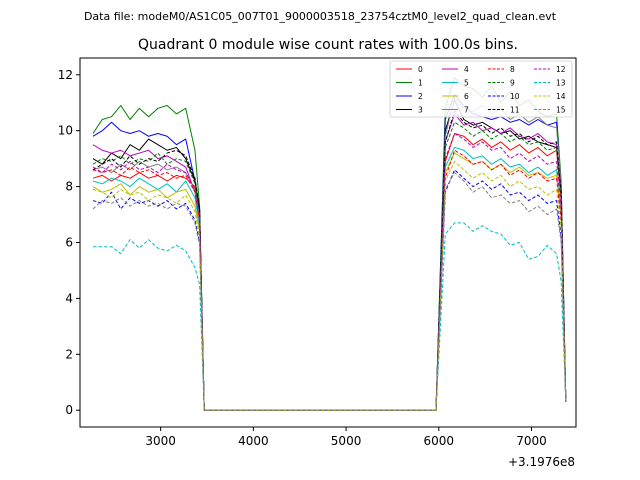 The height and width of the screenshot is (480, 640). I want to click on legend-label-1: 1, so click(420, 83).